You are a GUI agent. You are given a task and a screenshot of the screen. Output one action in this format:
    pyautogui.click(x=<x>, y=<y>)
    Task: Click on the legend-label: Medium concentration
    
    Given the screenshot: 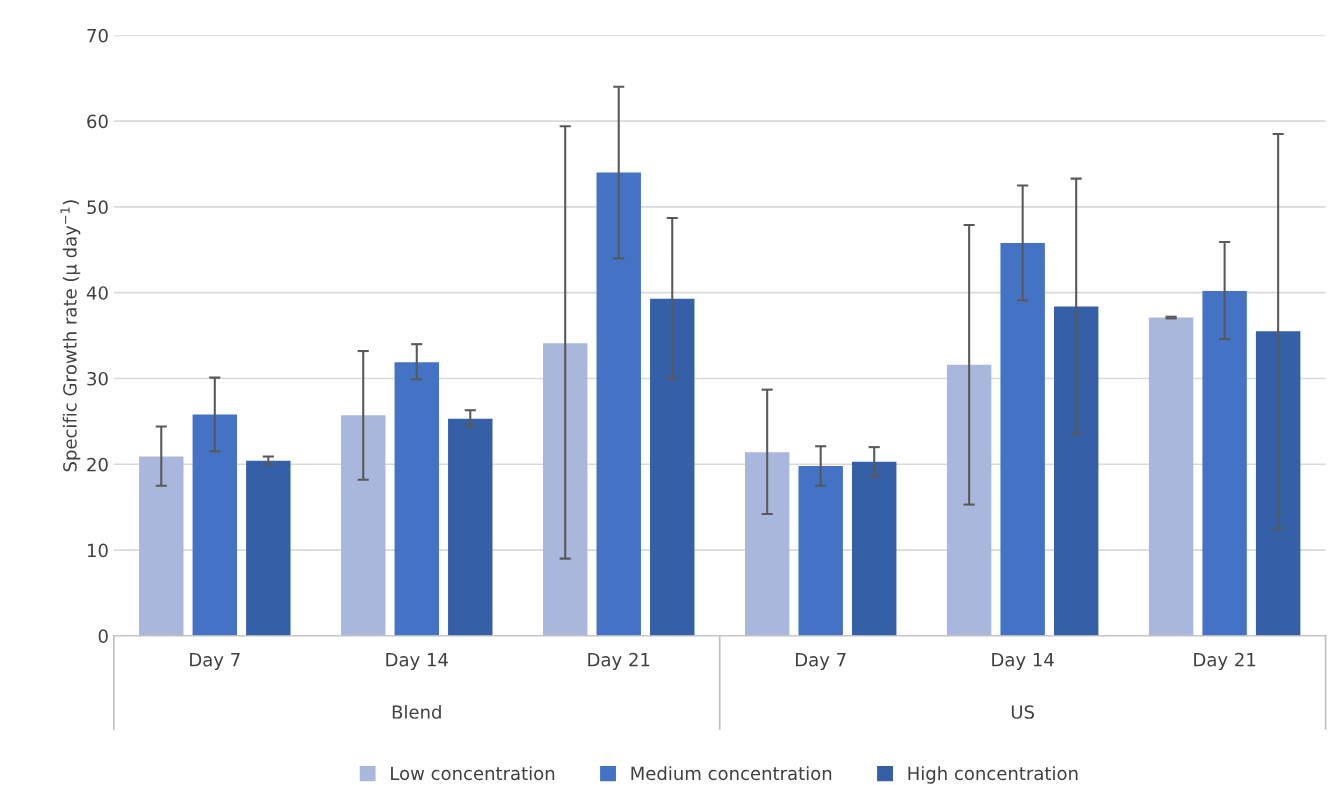 What is the action you would take?
    pyautogui.click(x=731, y=773)
    